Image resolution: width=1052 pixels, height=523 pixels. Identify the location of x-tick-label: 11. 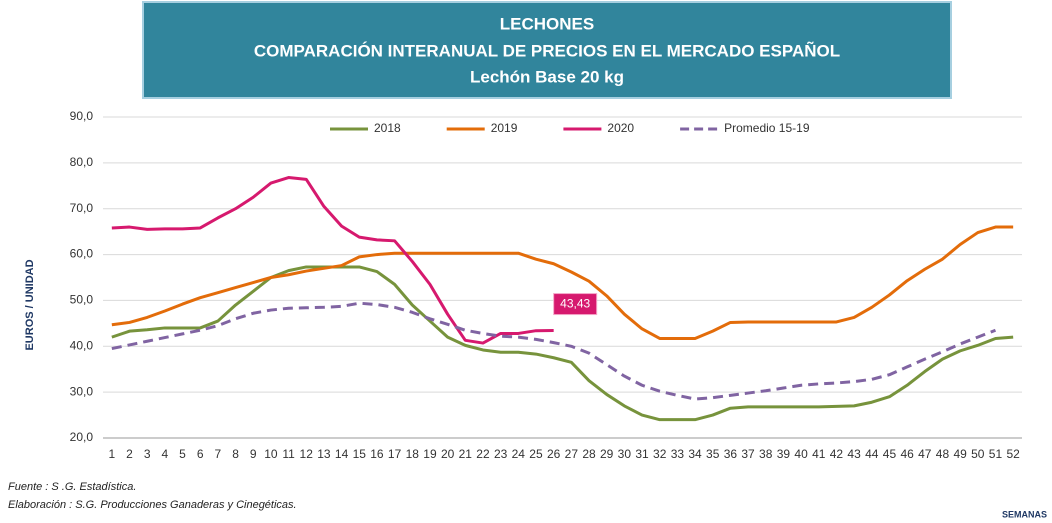
(288, 454).